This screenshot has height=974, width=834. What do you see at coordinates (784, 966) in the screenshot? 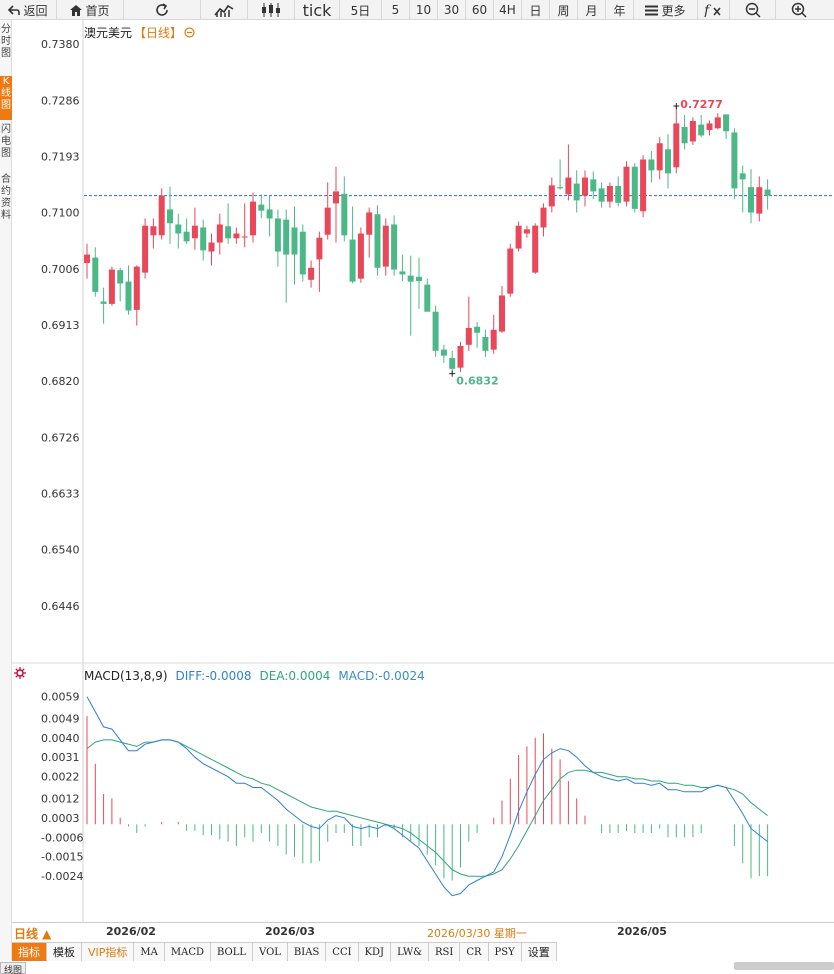
I see `horizontal-scrollbar` at bounding box center [784, 966].